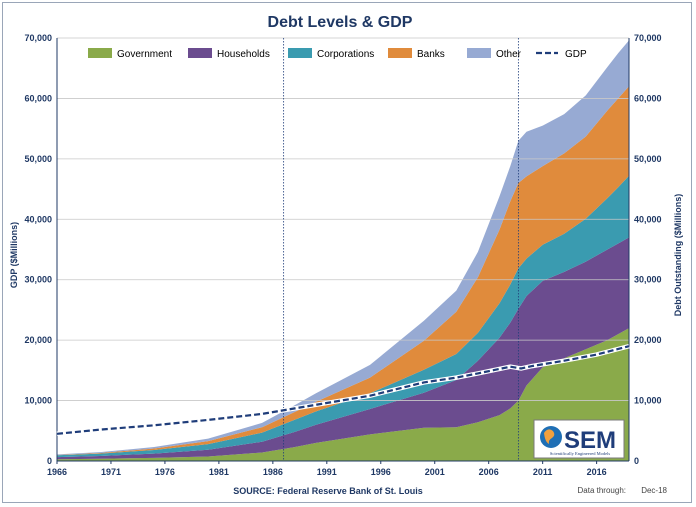 Image resolution: width=696 pixels, height=507 pixels. I want to click on y-tick-right: 50,000, so click(648, 159).